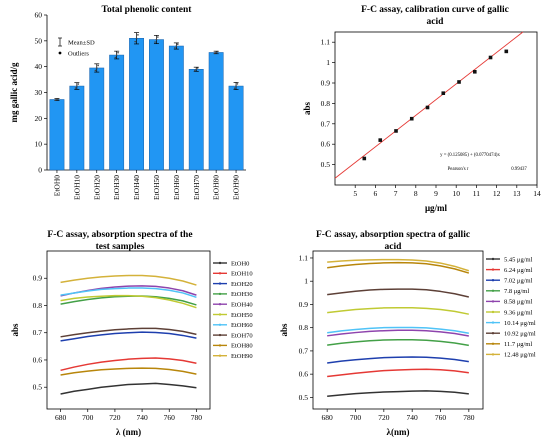  I want to click on x-tick-label: 680, so click(328, 417).